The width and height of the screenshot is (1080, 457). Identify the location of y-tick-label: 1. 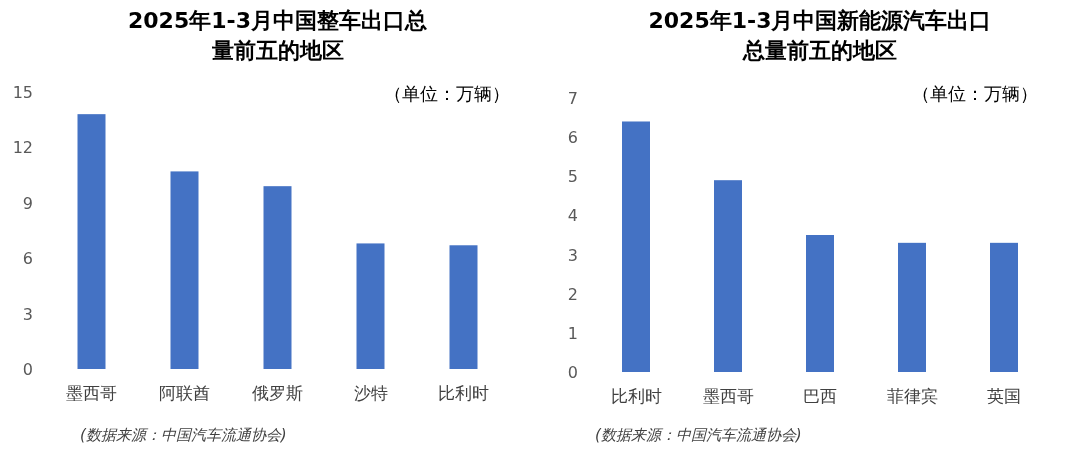
(572, 333).